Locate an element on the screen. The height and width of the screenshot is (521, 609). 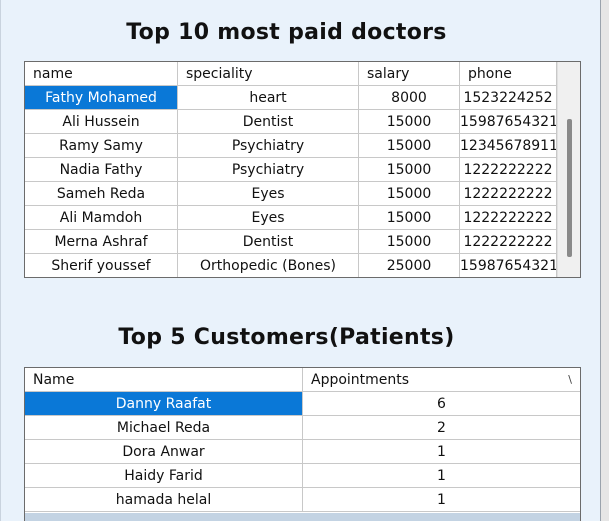
cell-patient-name: hamada helal is located at coordinates (164, 500).